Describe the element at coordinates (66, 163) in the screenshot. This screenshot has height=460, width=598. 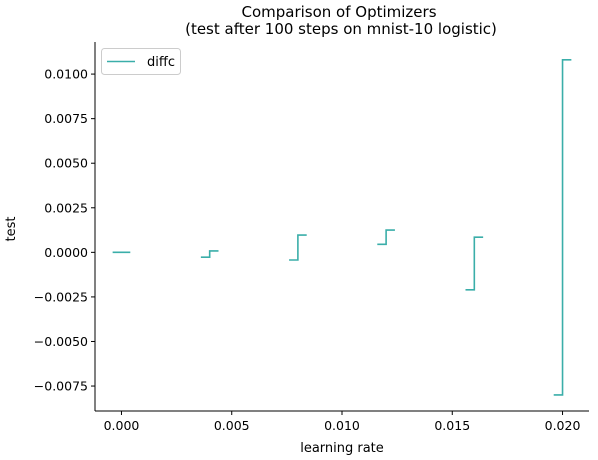
I see `y-tick-label: 0.0050` at that location.